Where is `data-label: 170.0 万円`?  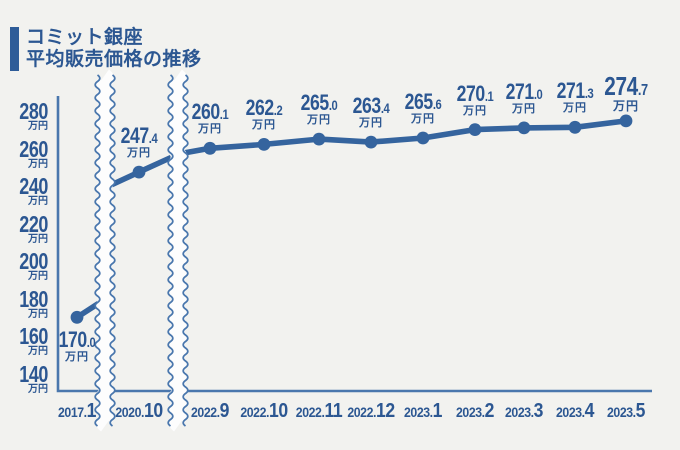 data-label: 170.0 万円 is located at coordinates (77, 346).